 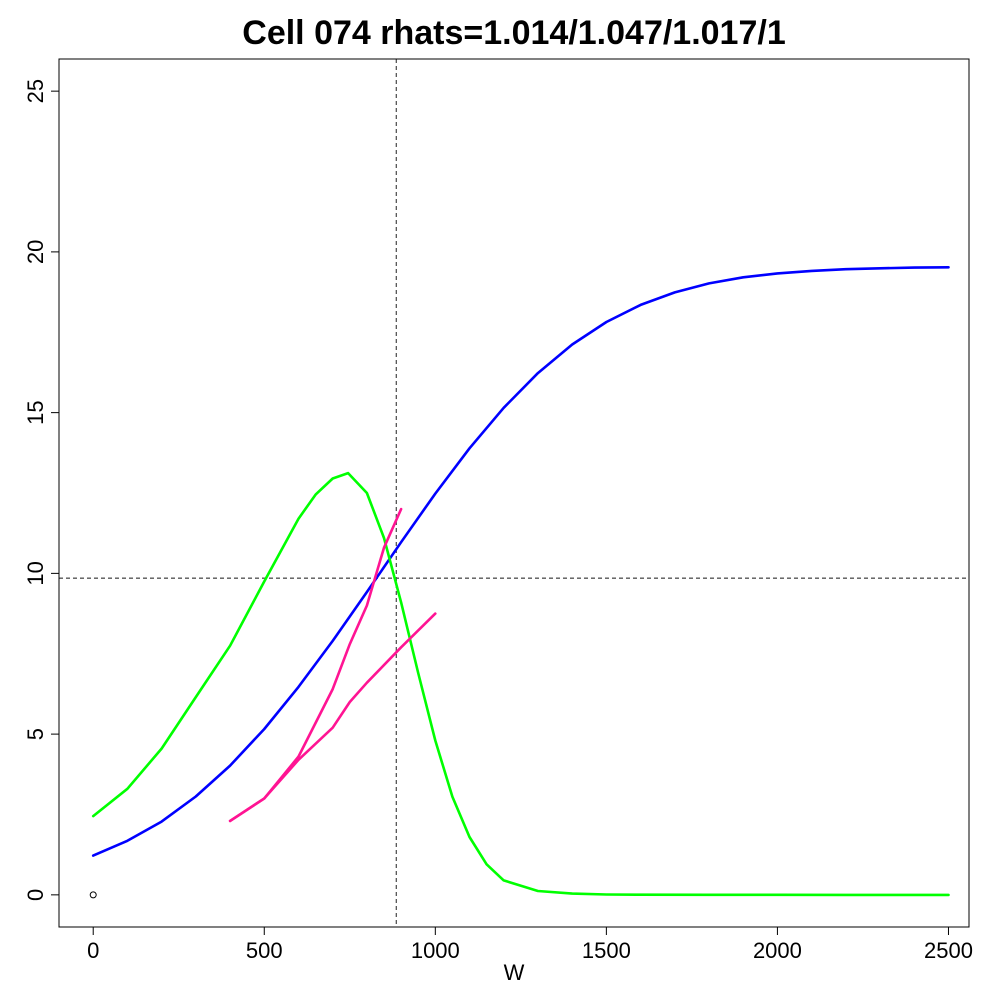 I want to click on y-tick-label-0: 0, so click(x=35, y=895).